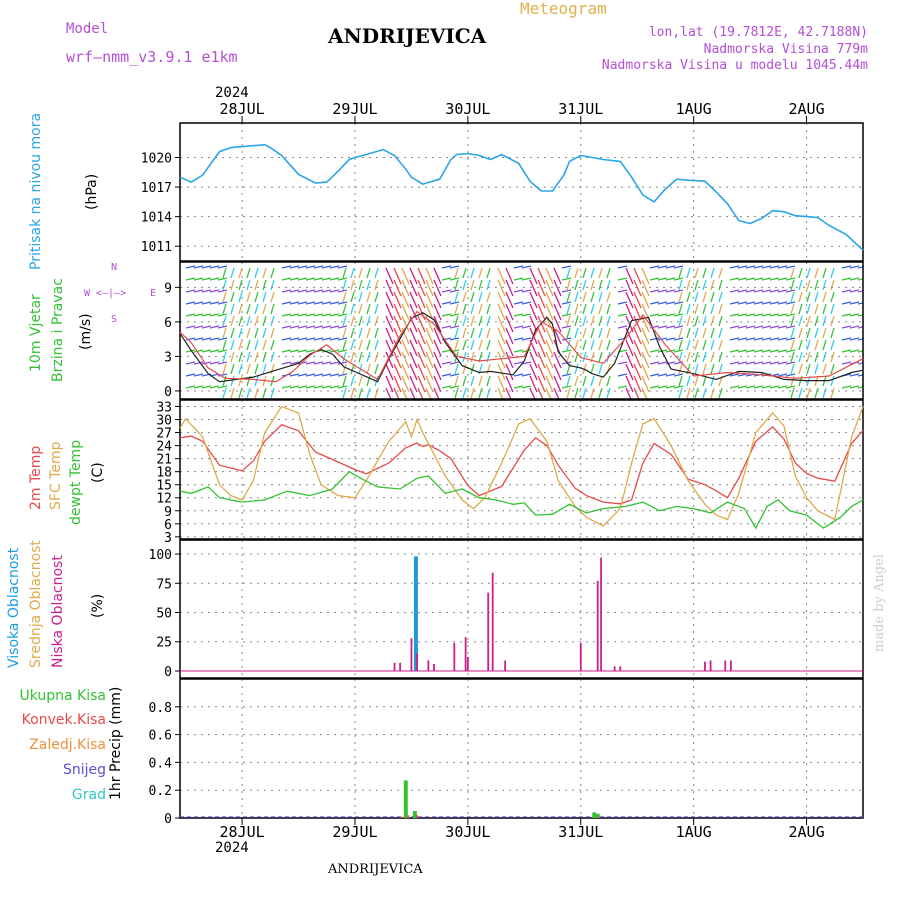 The width and height of the screenshot is (900, 900). I want to click on y-tick-label: 12, so click(164, 499).